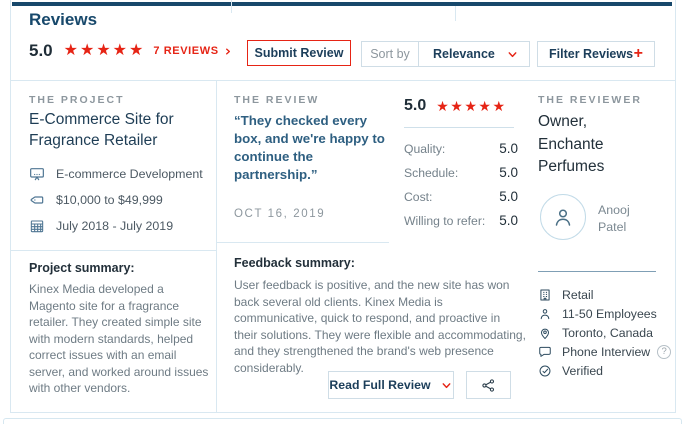 This screenshot has width=686, height=424. I want to click on tab-divider-right, so click(455, 13).